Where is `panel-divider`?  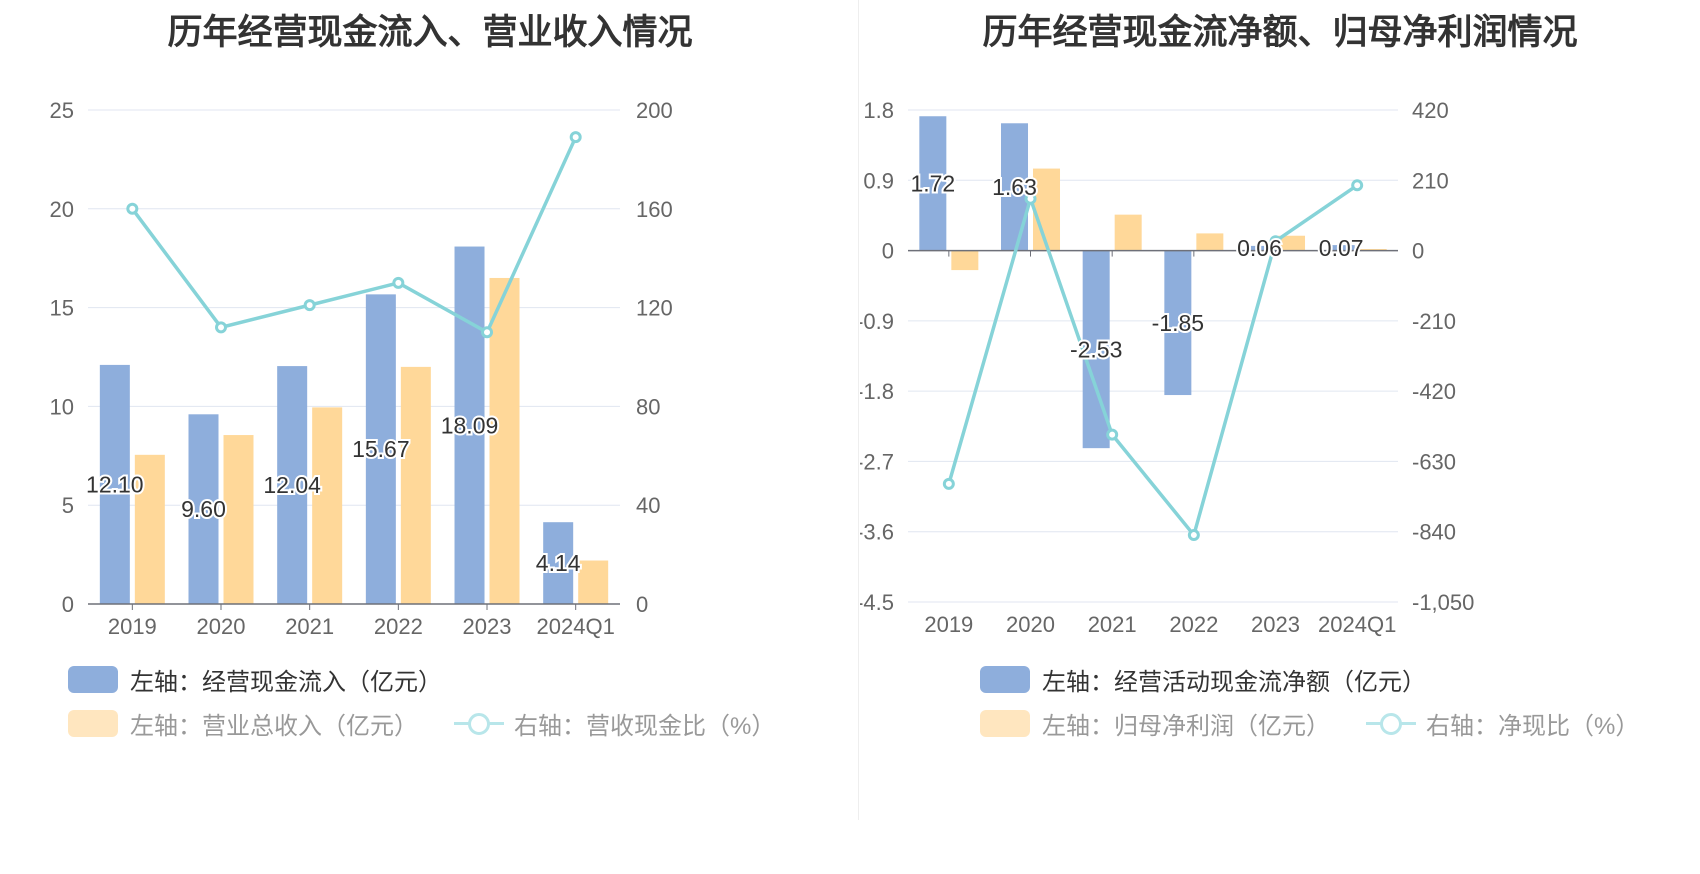
panel-divider is located at coordinates (858, 410).